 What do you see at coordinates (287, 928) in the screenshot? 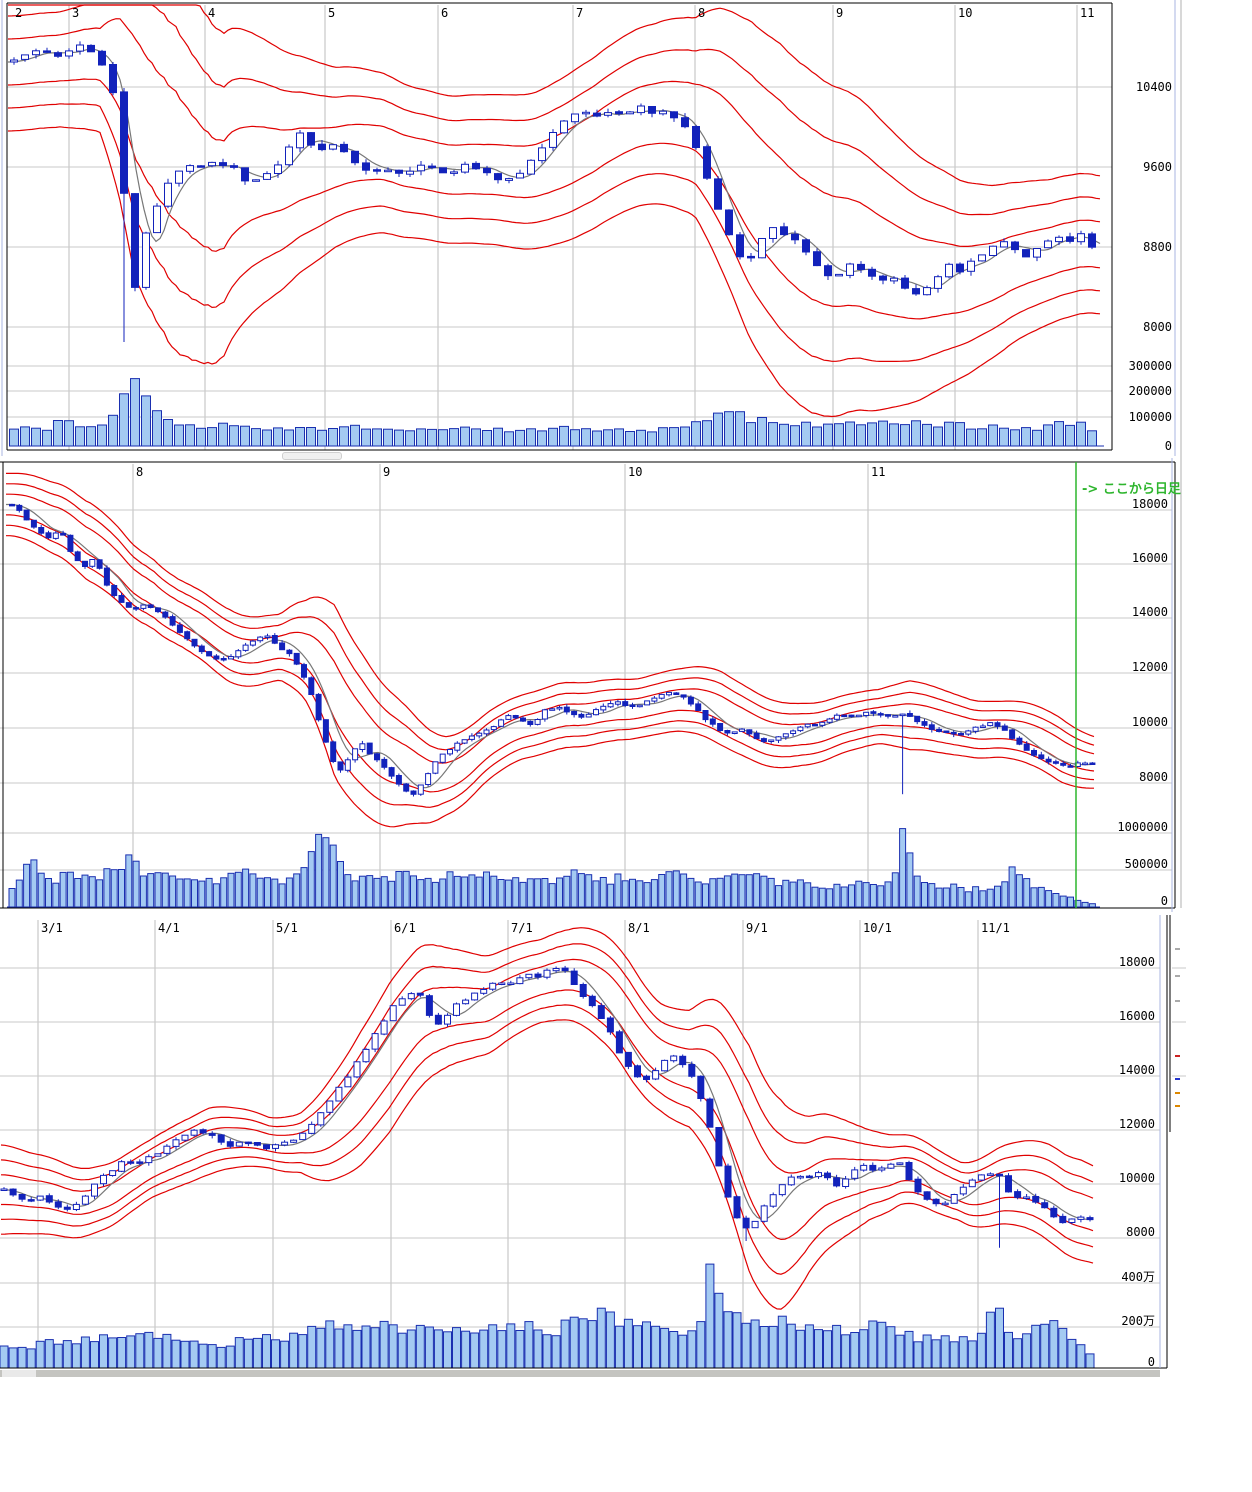
I see `month-label: 5/1` at bounding box center [287, 928].